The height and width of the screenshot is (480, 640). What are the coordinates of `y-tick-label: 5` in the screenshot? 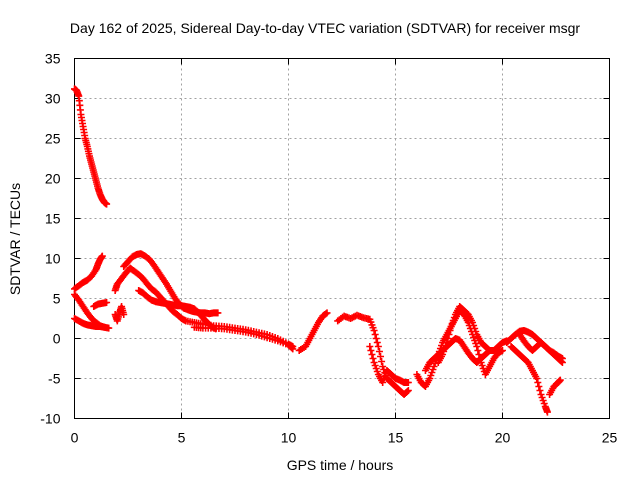 It's located at (57, 299).